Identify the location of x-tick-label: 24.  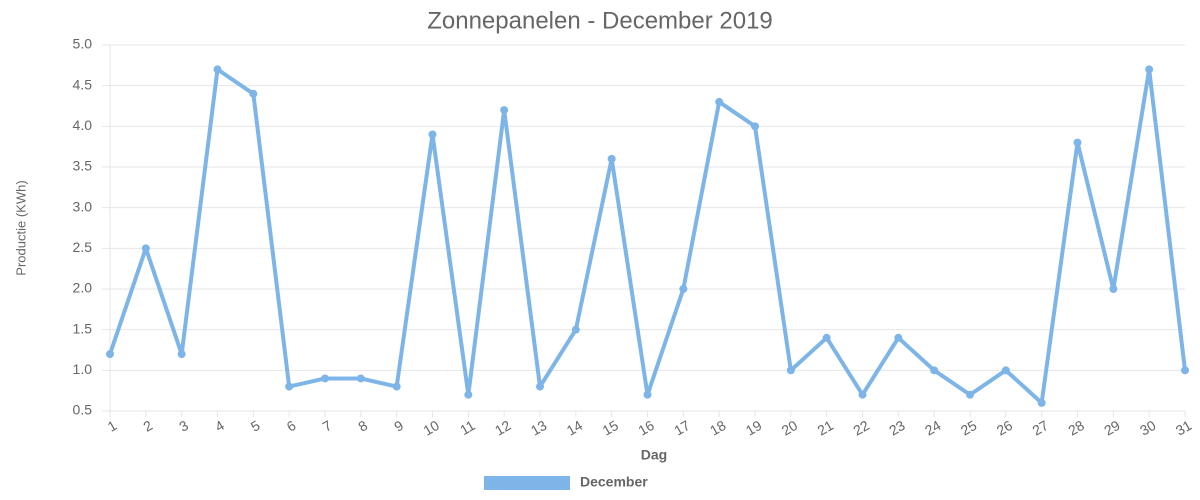
(933, 428).